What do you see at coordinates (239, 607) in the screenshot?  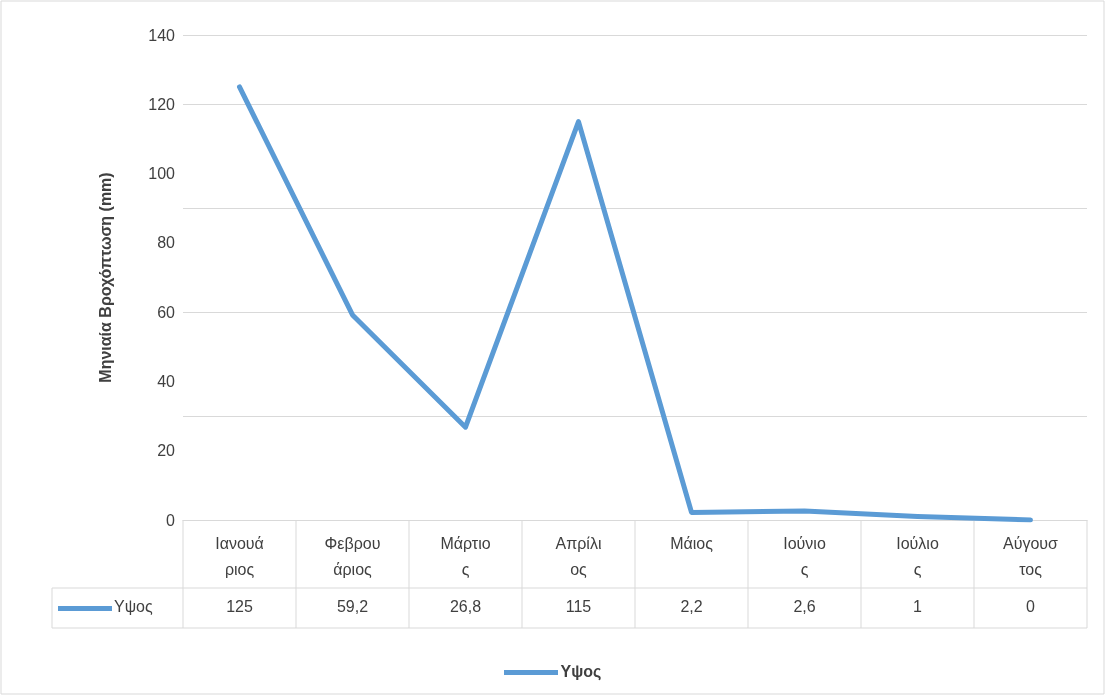 I see `data-label: 125` at bounding box center [239, 607].